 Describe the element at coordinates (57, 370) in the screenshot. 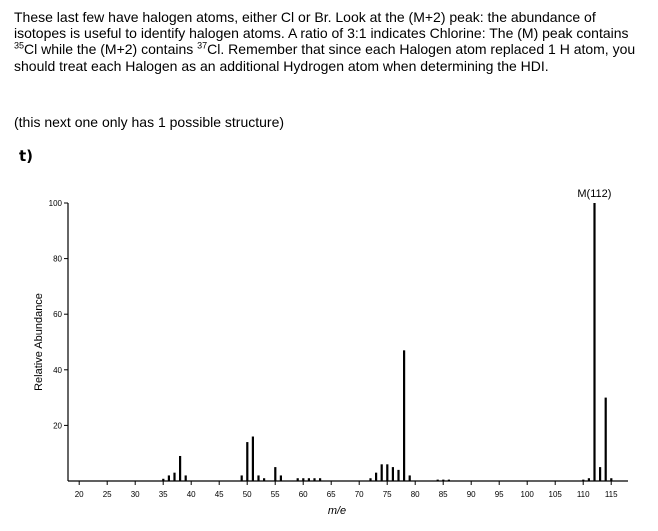

I see `y-tick-label: 40` at that location.